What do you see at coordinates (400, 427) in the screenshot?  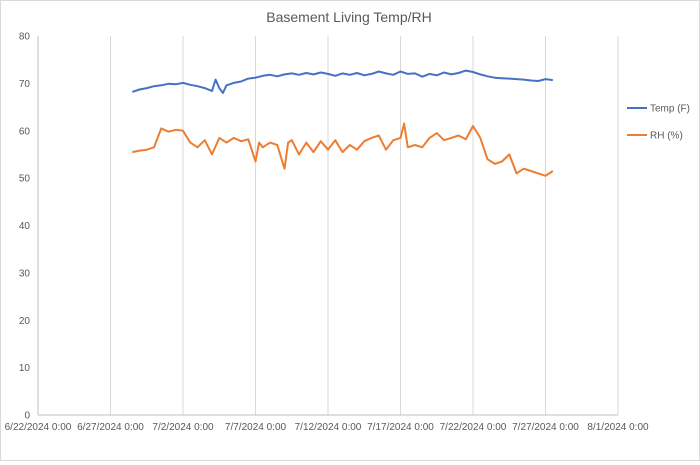 I see `x-tick-label: 7/17/2024 0:00` at bounding box center [400, 427].